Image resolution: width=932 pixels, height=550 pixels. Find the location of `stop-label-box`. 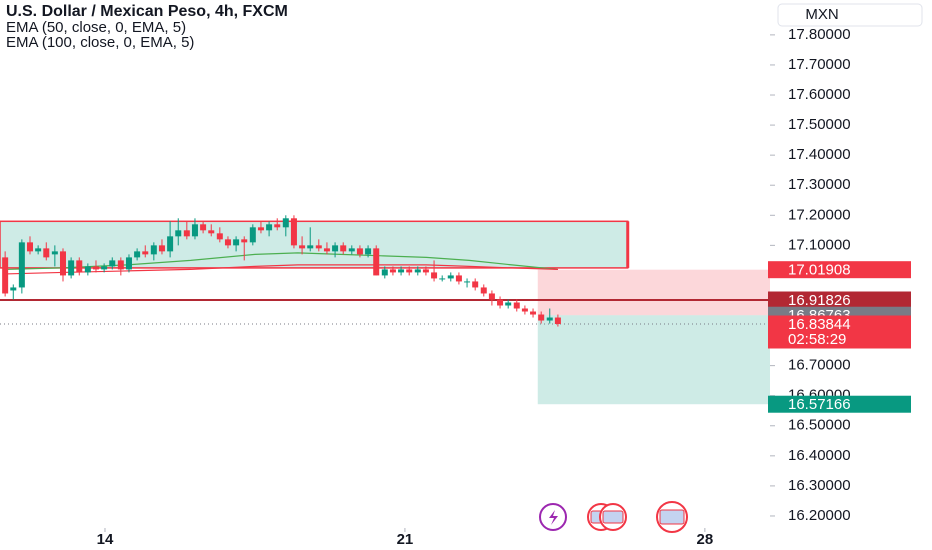

stop-label-box is located at coordinates (839, 270).